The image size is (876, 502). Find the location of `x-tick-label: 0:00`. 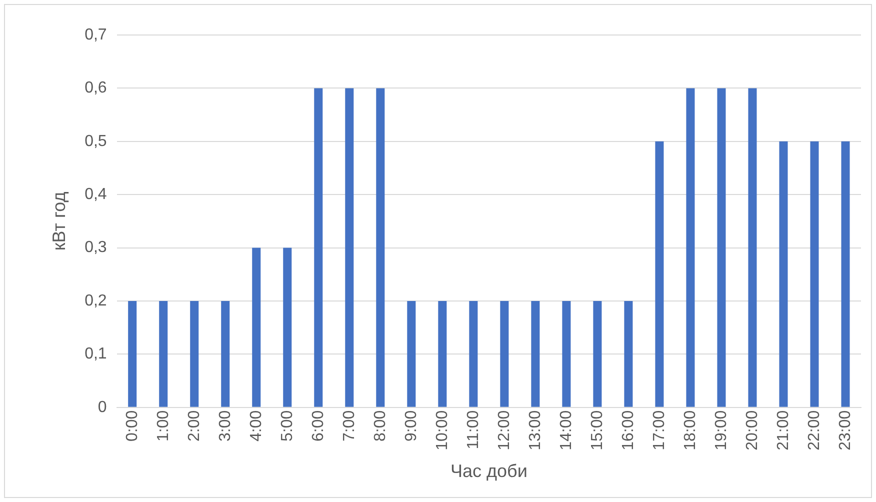

x-tick-label: 0:00 is located at coordinates (132, 426).